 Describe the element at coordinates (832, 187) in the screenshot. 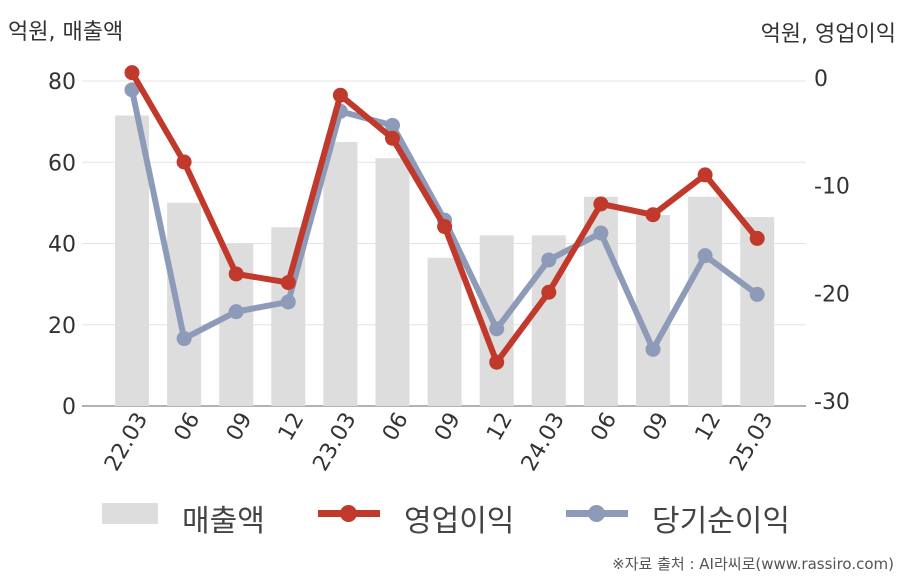

I see `right-tick-label: -10` at that location.